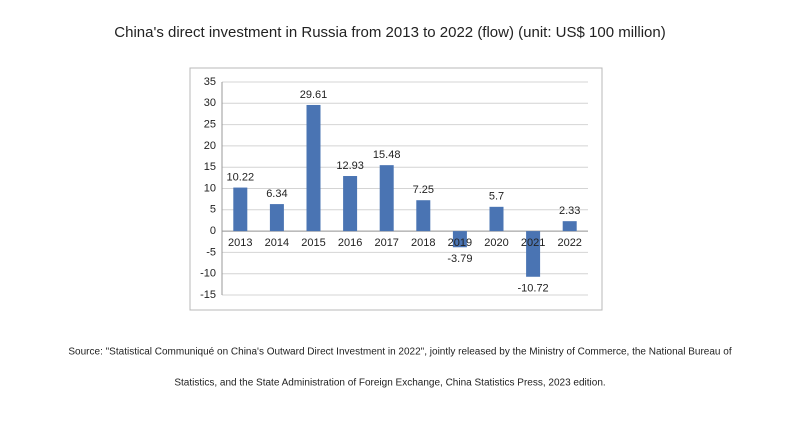 The width and height of the screenshot is (800, 421). Describe the element at coordinates (350, 166) in the screenshot. I see `data-label: 12.93` at that location.